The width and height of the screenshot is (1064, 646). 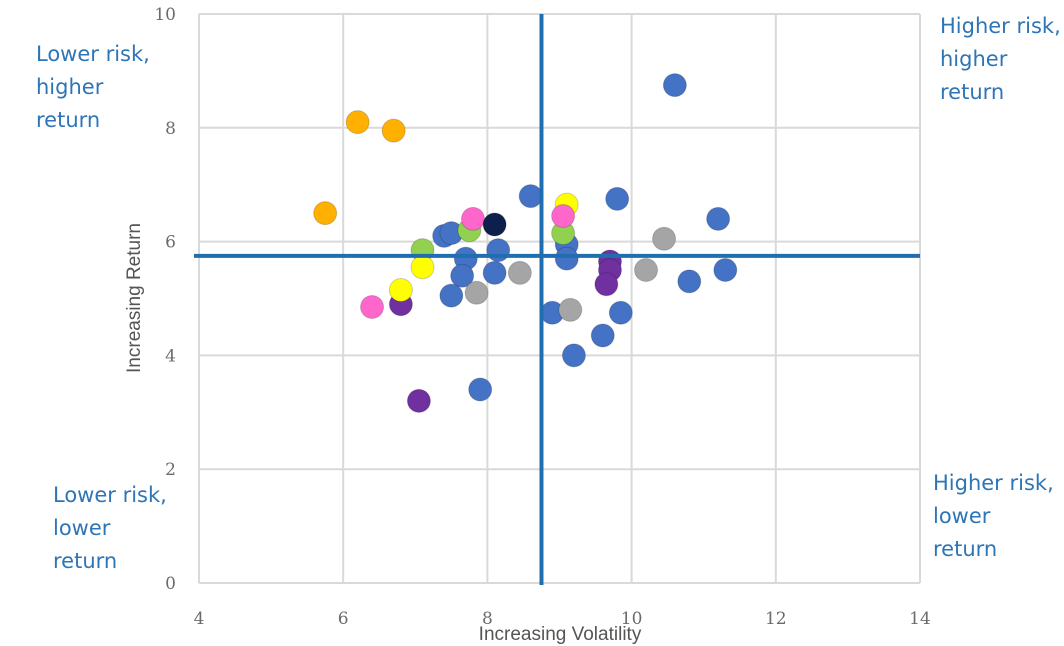 I want to click on y-tick-label: 4, so click(x=170, y=356).